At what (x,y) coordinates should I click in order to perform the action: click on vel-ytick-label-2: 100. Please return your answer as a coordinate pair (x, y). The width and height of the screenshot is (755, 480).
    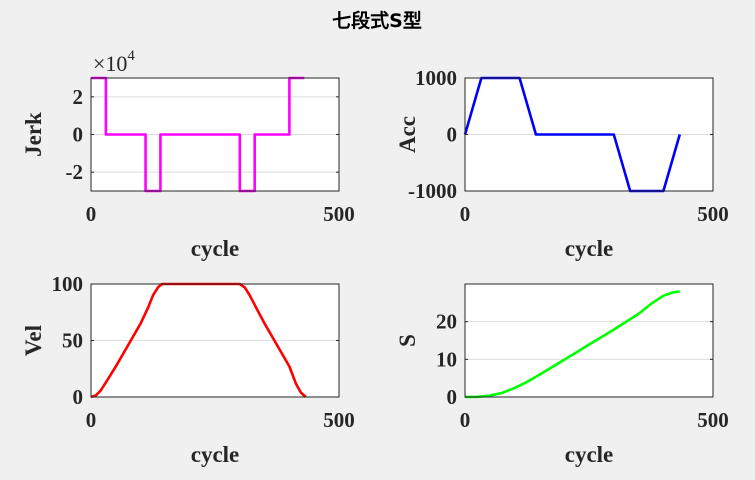
    Looking at the image, I should click on (68, 284).